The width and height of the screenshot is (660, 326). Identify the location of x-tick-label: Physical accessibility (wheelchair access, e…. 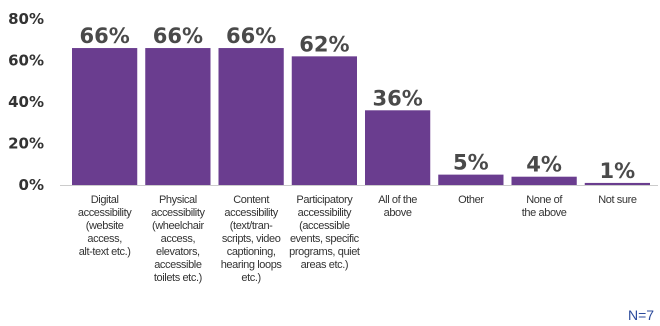
(178, 239).